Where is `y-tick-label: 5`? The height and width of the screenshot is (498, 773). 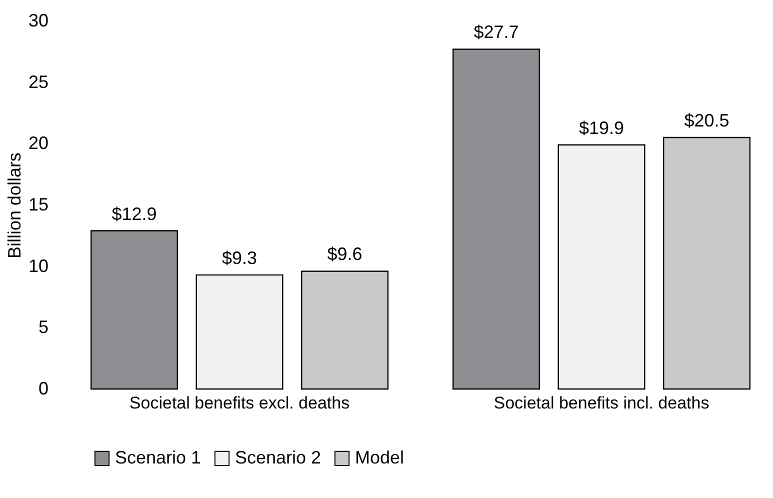 y-tick-label: 5 is located at coordinates (43, 327).